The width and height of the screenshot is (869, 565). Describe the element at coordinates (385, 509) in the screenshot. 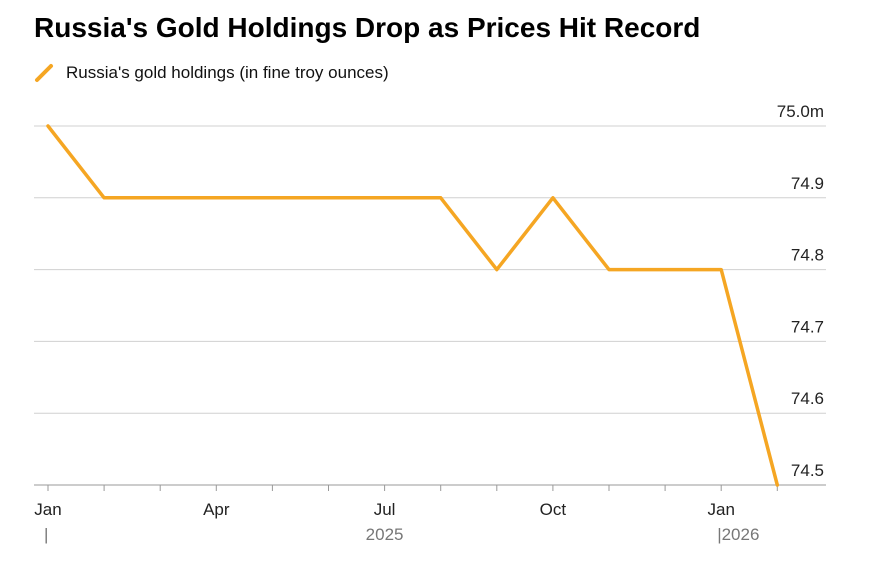

I see `x-tick-label: Jul` at that location.